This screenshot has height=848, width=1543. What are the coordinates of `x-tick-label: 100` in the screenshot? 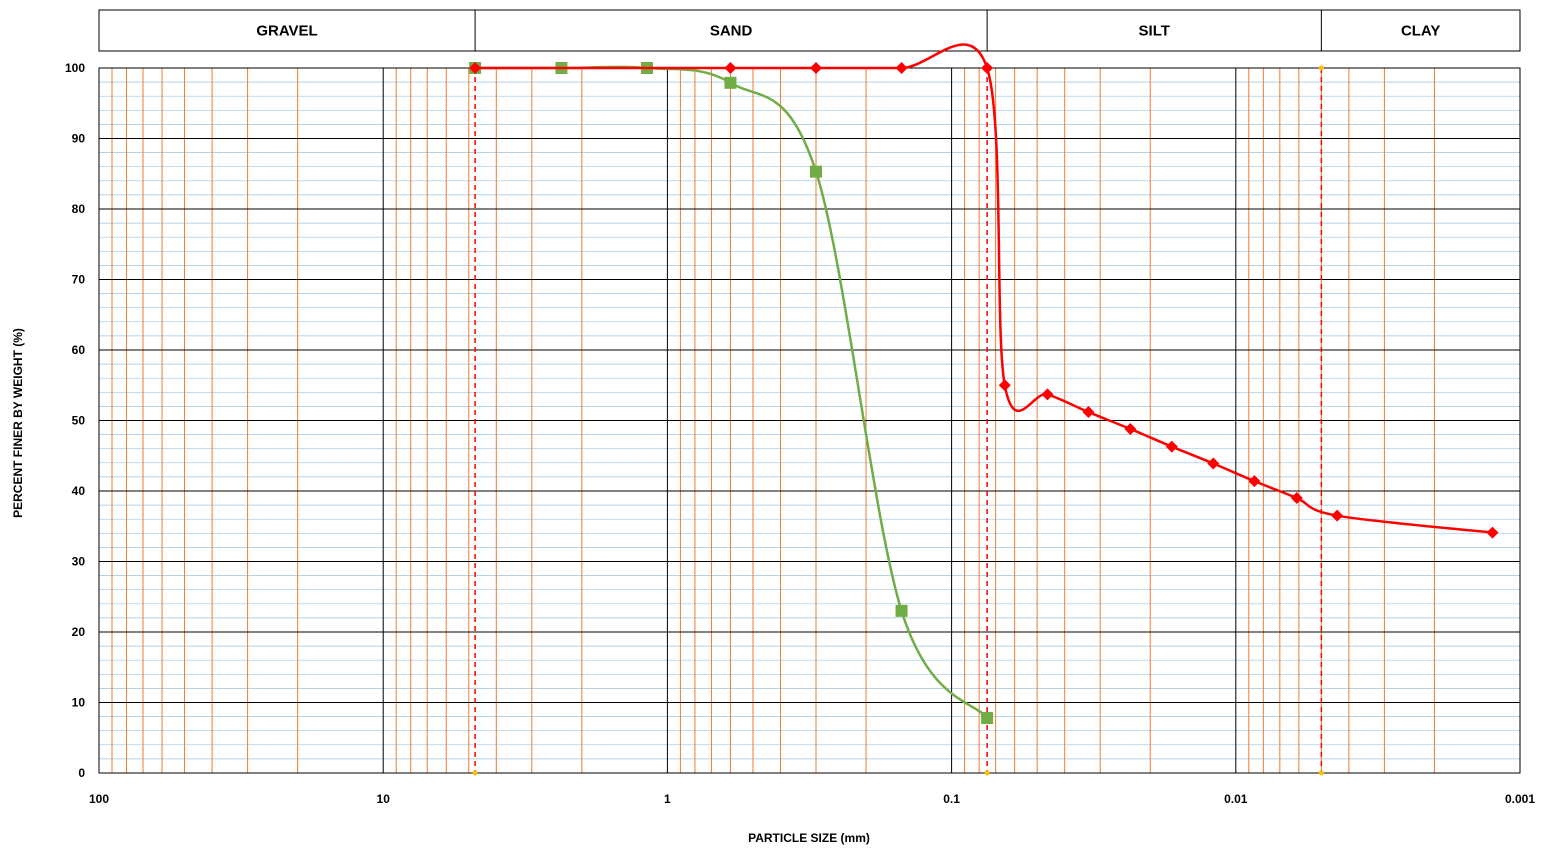 It's located at (99, 799).